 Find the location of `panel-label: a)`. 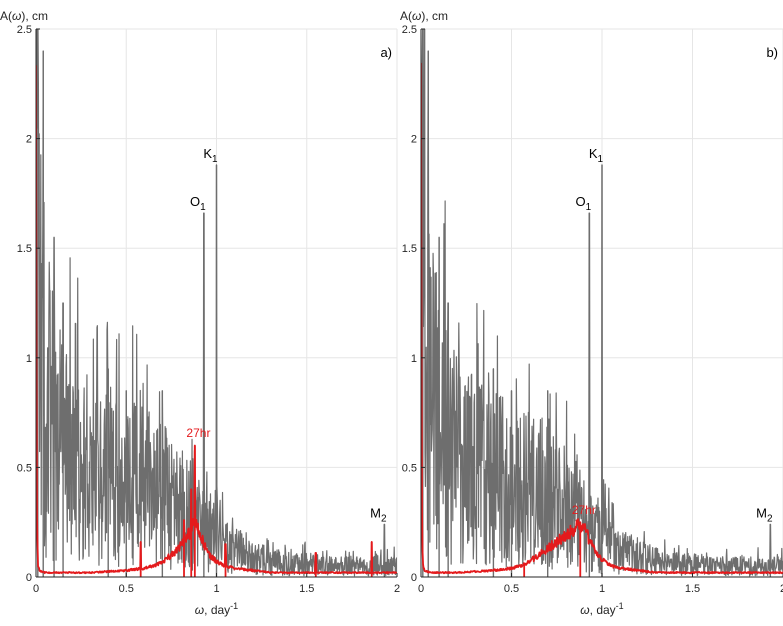

panel-label: a) is located at coordinates (386, 52).